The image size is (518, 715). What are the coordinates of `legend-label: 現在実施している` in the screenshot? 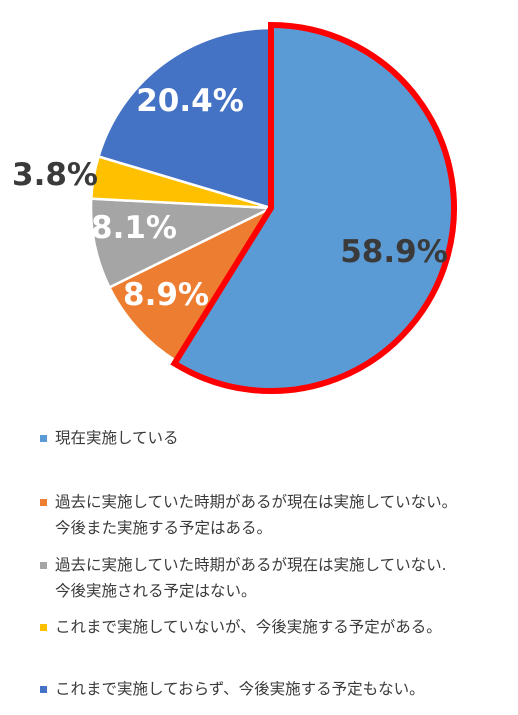 It's located at (117, 438).